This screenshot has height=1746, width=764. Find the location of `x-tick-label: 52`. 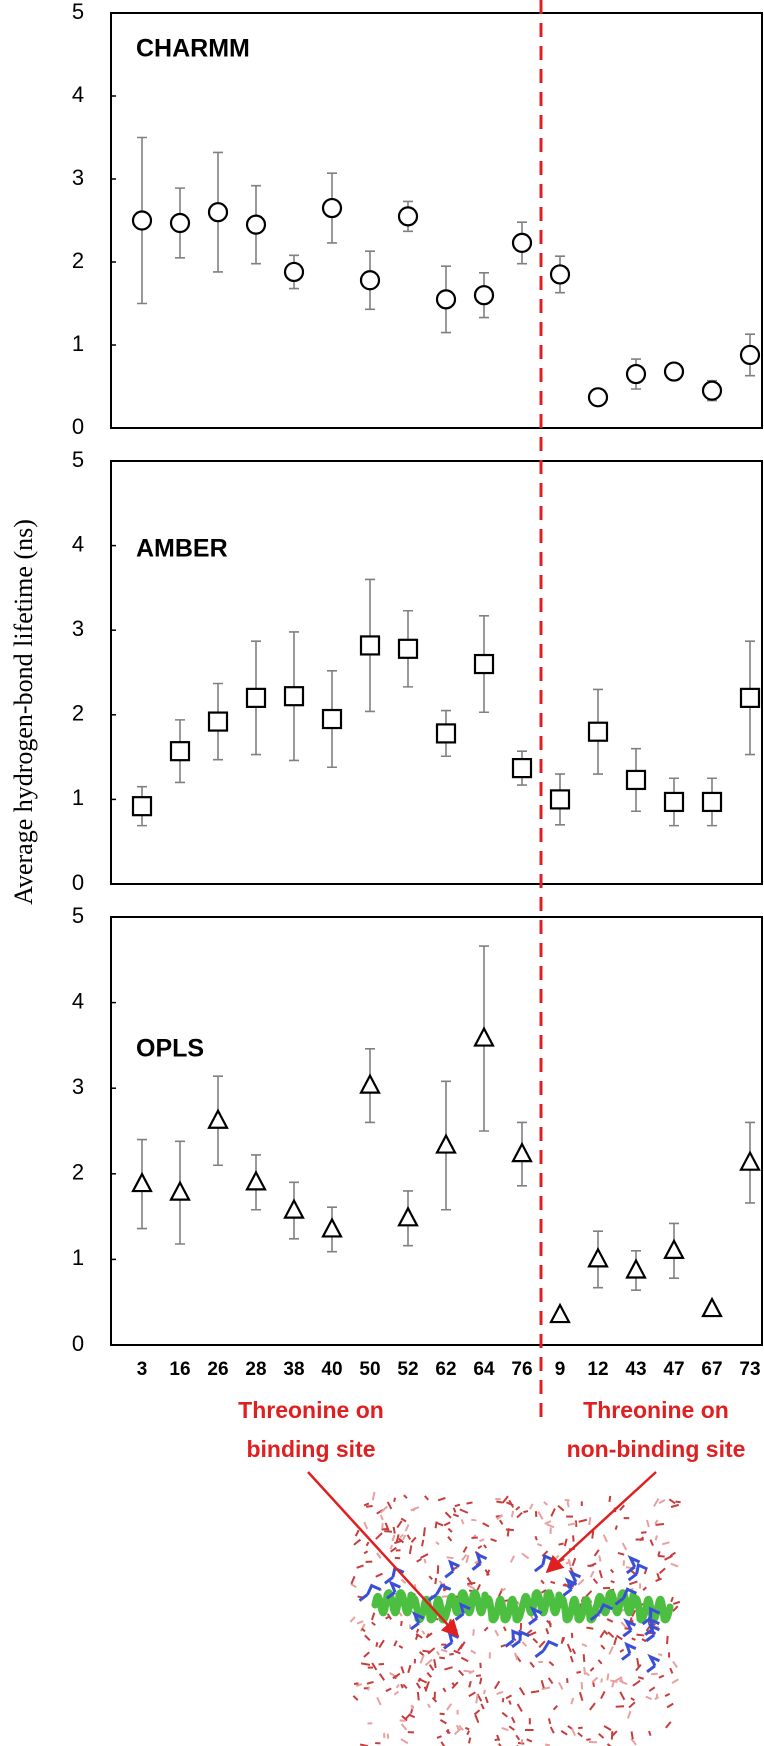

x-tick-label: 52 is located at coordinates (407, 1369).